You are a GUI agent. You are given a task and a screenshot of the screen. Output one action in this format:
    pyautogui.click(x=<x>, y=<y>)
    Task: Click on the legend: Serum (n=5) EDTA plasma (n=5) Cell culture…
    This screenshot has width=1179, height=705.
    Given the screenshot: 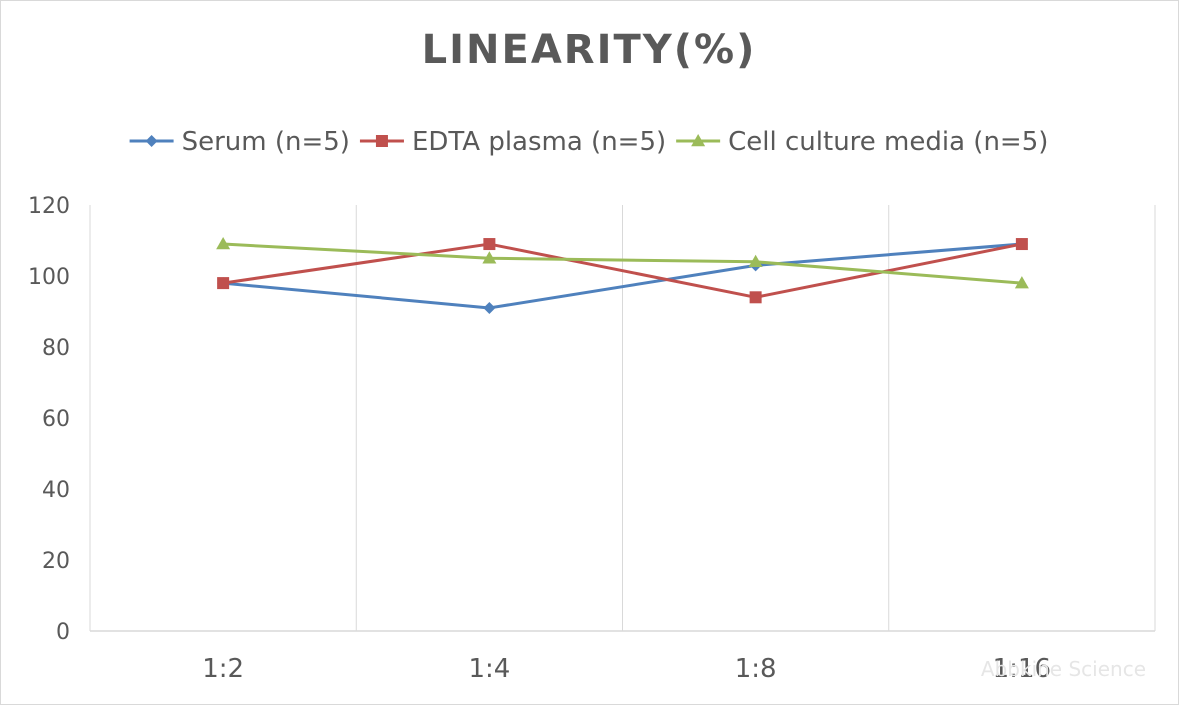 What is the action you would take?
    pyautogui.click(x=588, y=142)
    